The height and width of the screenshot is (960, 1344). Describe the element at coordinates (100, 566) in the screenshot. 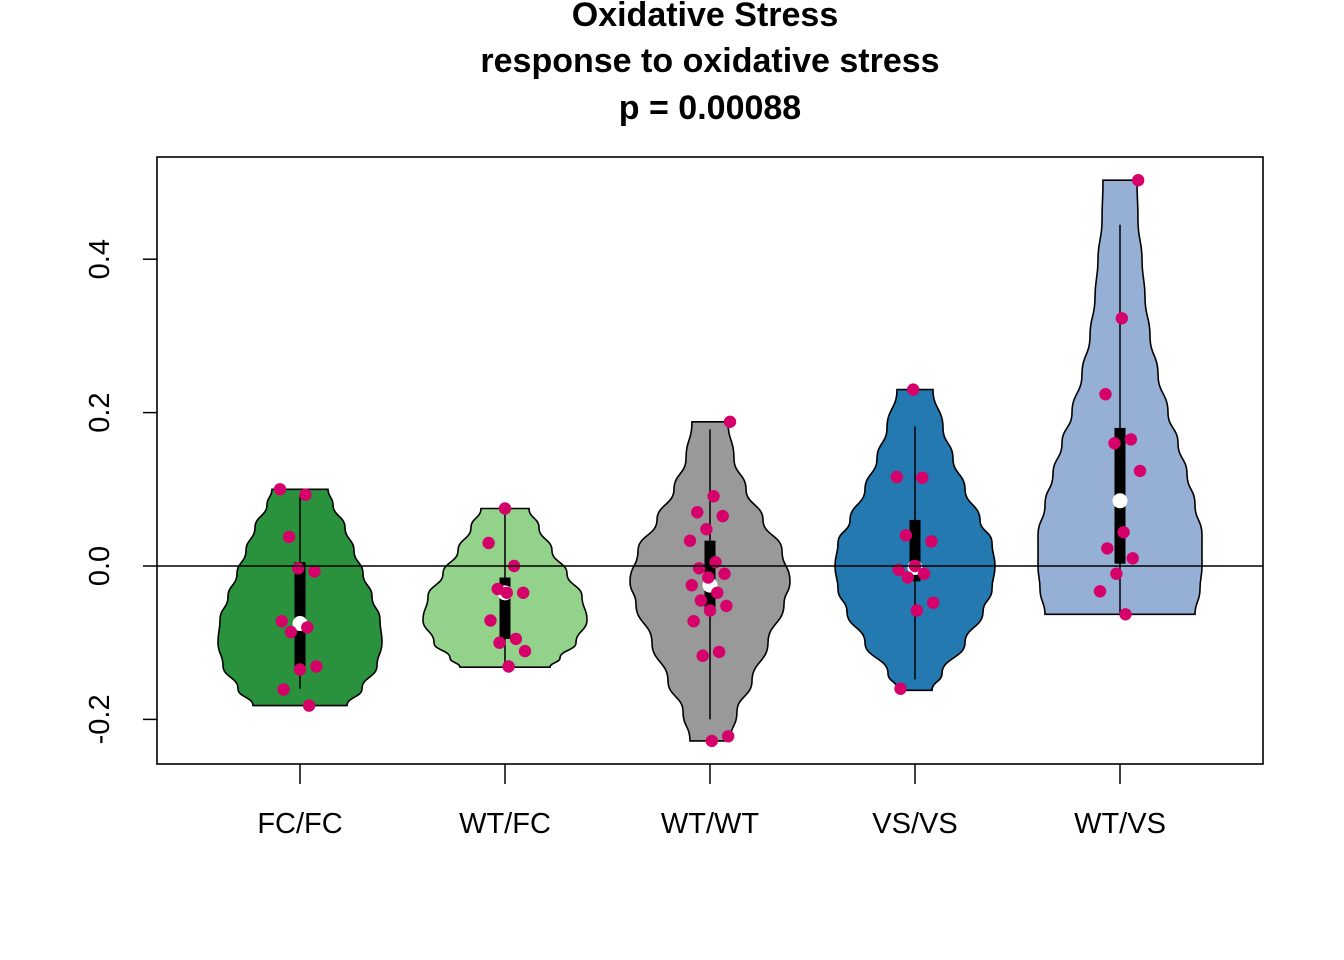

I see `y-tick-label: 0.0` at that location.